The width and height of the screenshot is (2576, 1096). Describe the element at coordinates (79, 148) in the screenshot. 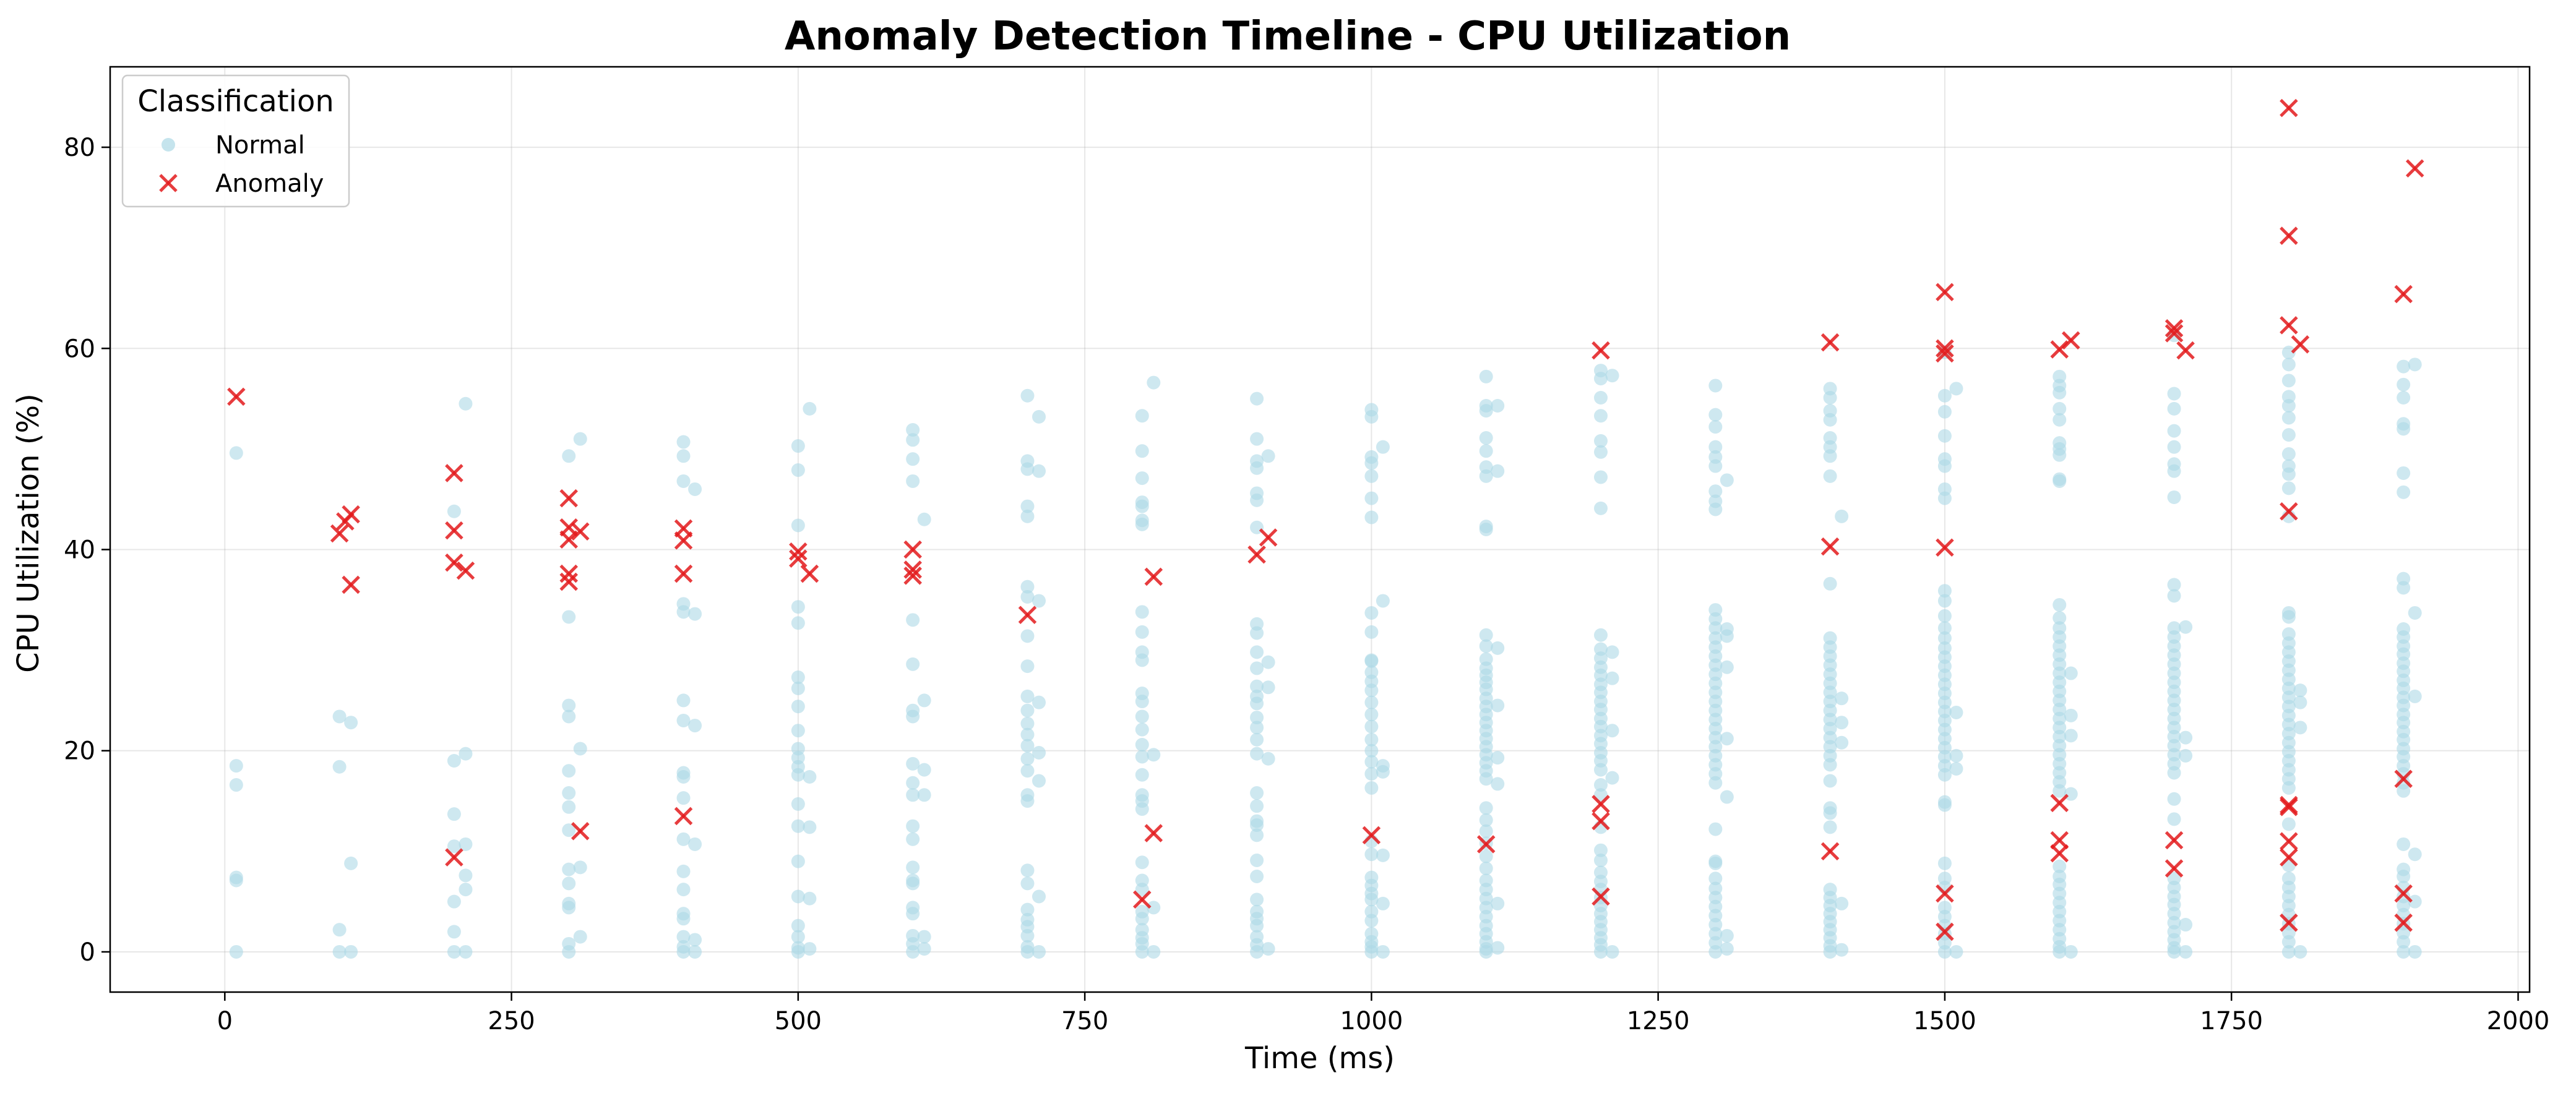

I see `y-tick-label: 80` at that location.